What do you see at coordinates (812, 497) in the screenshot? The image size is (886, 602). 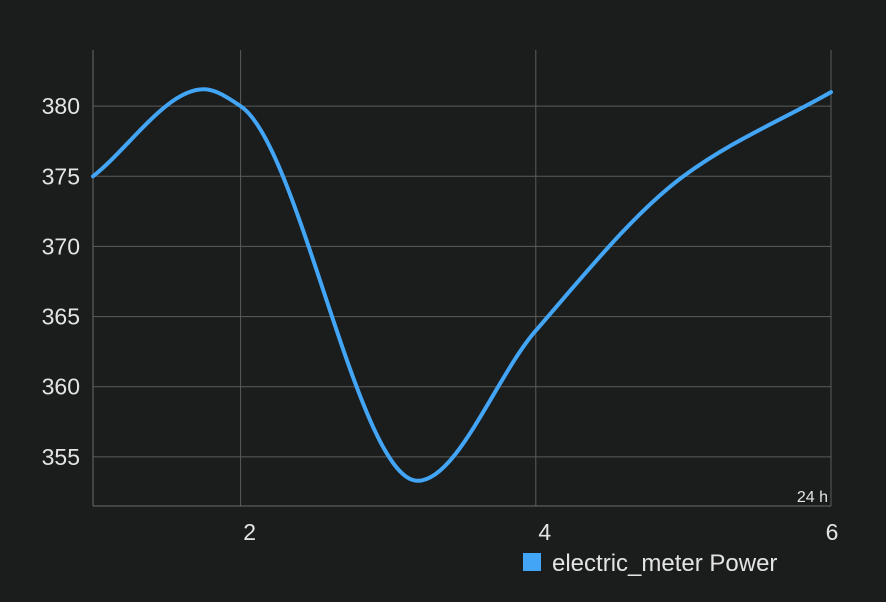 I see `time-range-label: 24 h` at bounding box center [812, 497].